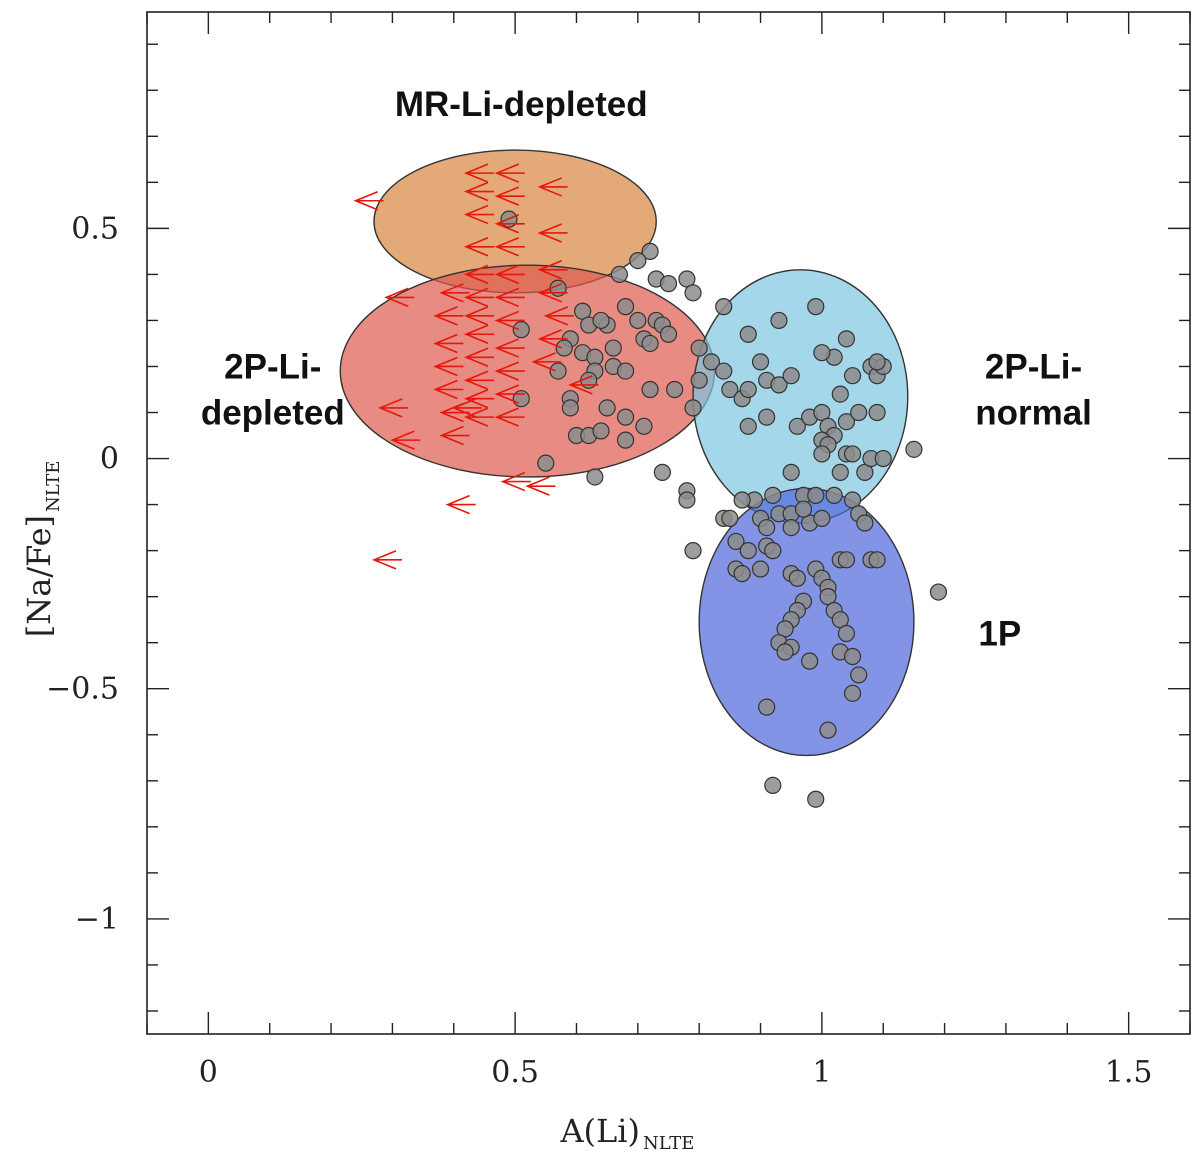 Image resolution: width=1200 pixels, height=1158 pixels. I want to click on x-axis-title: A(Li), so click(599, 1131).